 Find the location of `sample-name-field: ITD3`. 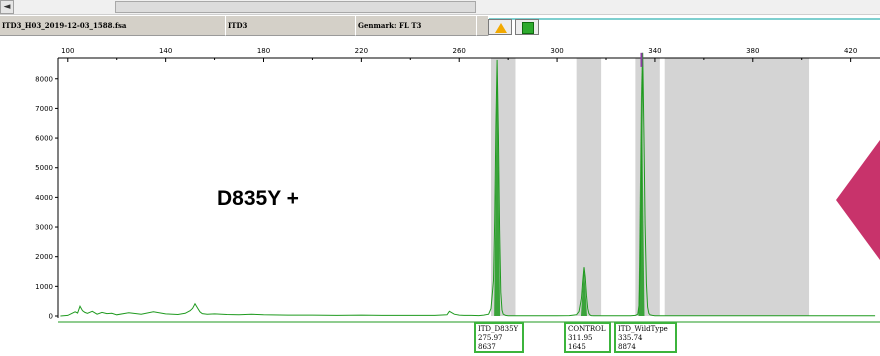

sample-name-field: ITD3 is located at coordinates (291, 26).